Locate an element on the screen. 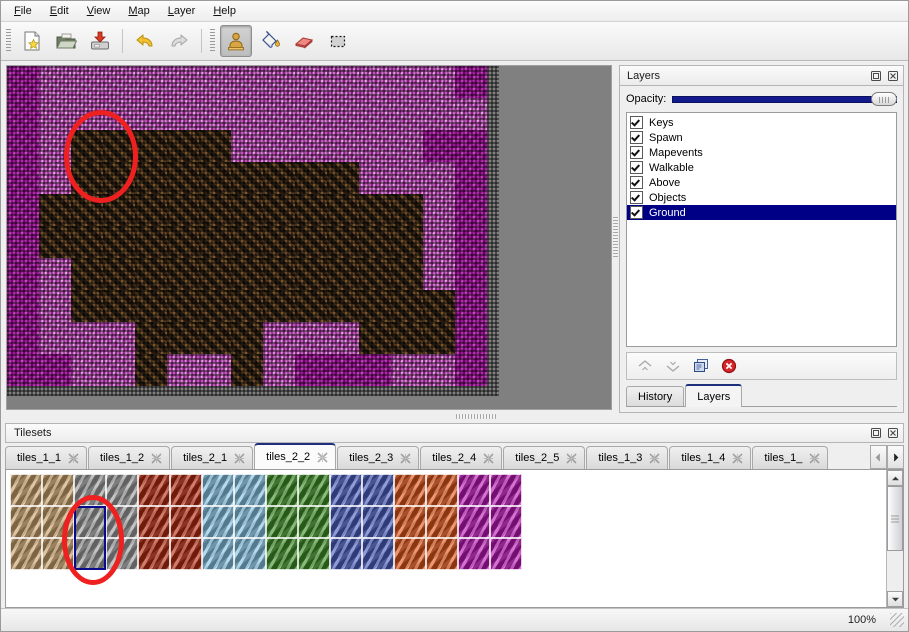  redo-button is located at coordinates (179, 41).